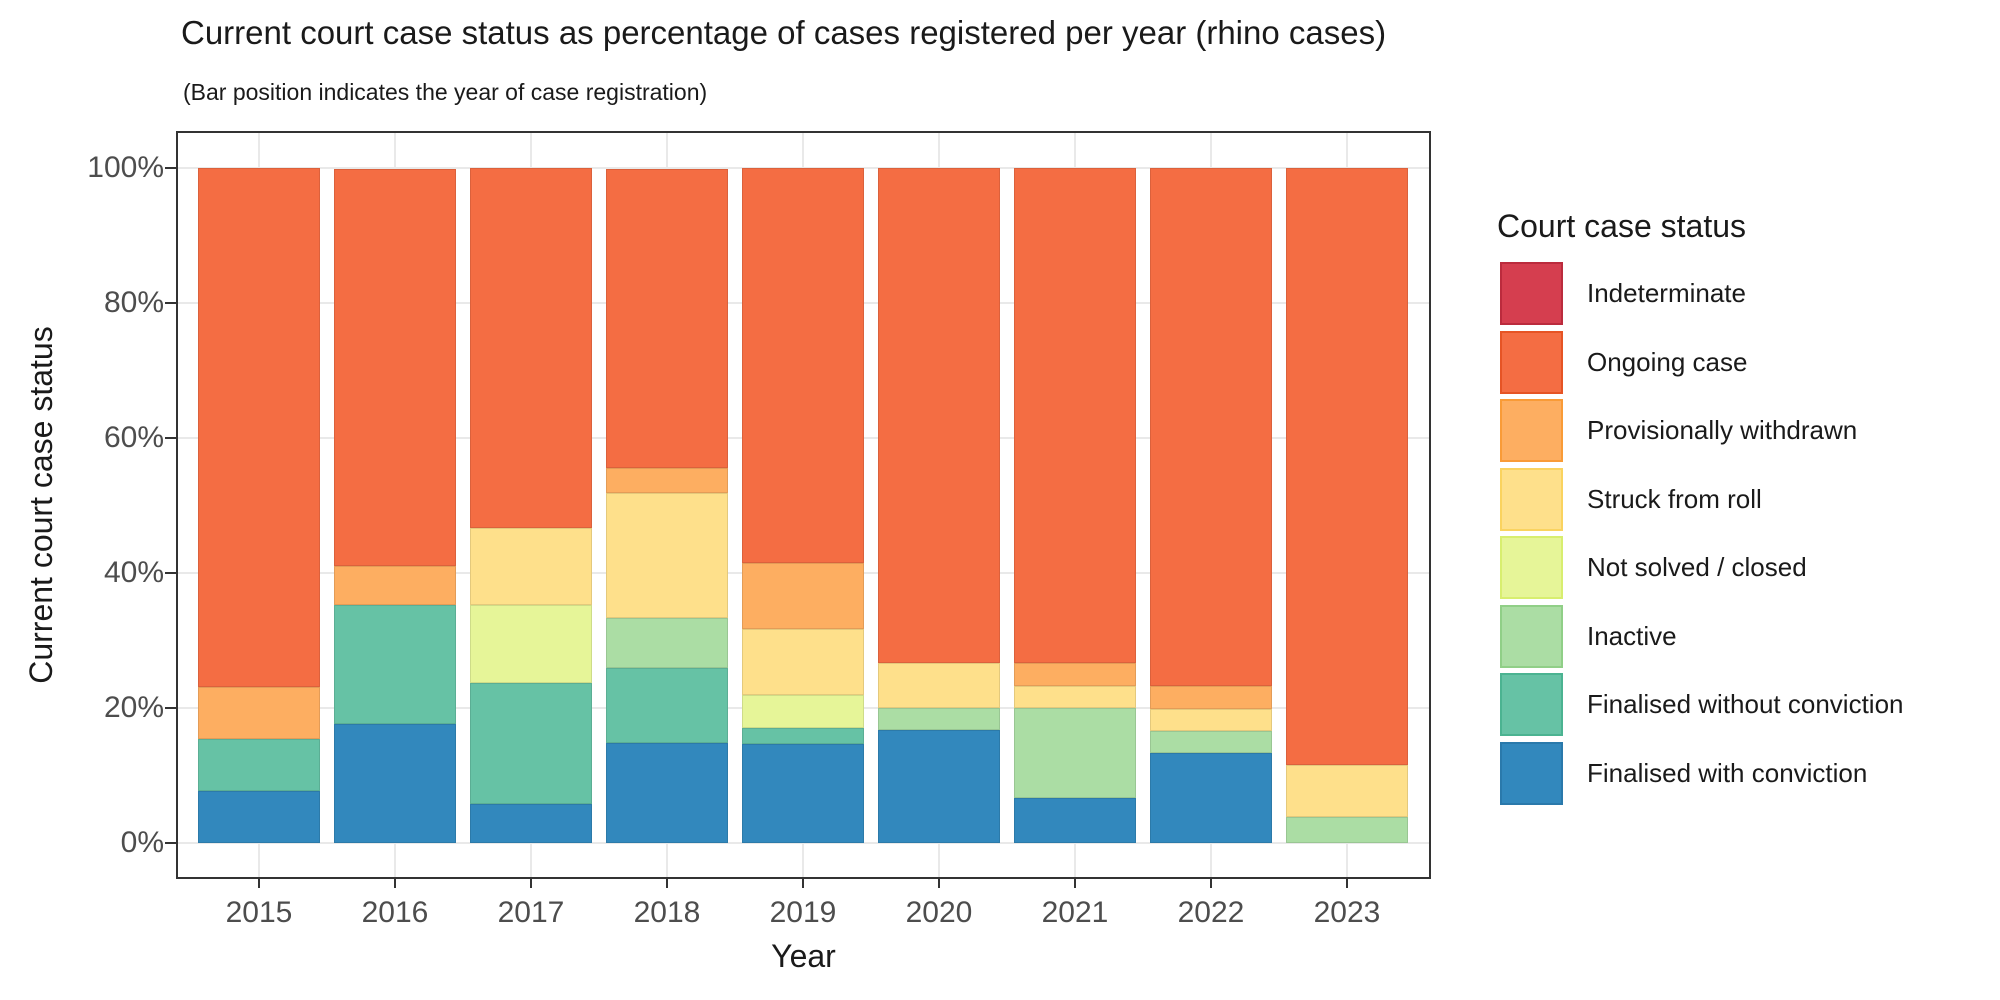 The width and height of the screenshot is (2000, 1000). What do you see at coordinates (1727, 773) in the screenshot?
I see `legend-label: Finalised with conviction` at bounding box center [1727, 773].